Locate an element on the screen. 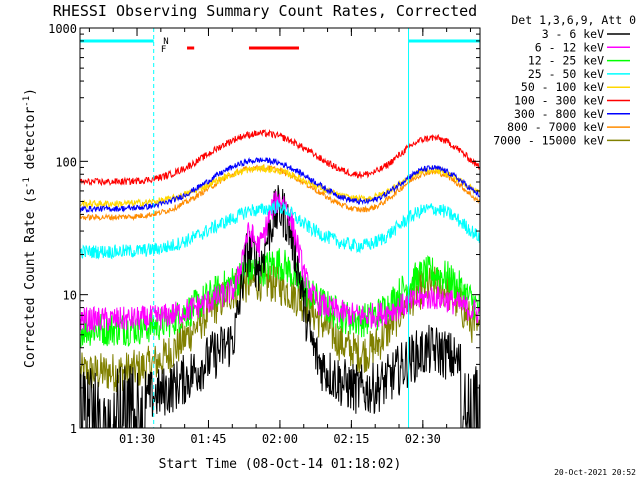 This screenshot has width=640, height=480. y-tick-label: 1000 is located at coordinates (62, 29).